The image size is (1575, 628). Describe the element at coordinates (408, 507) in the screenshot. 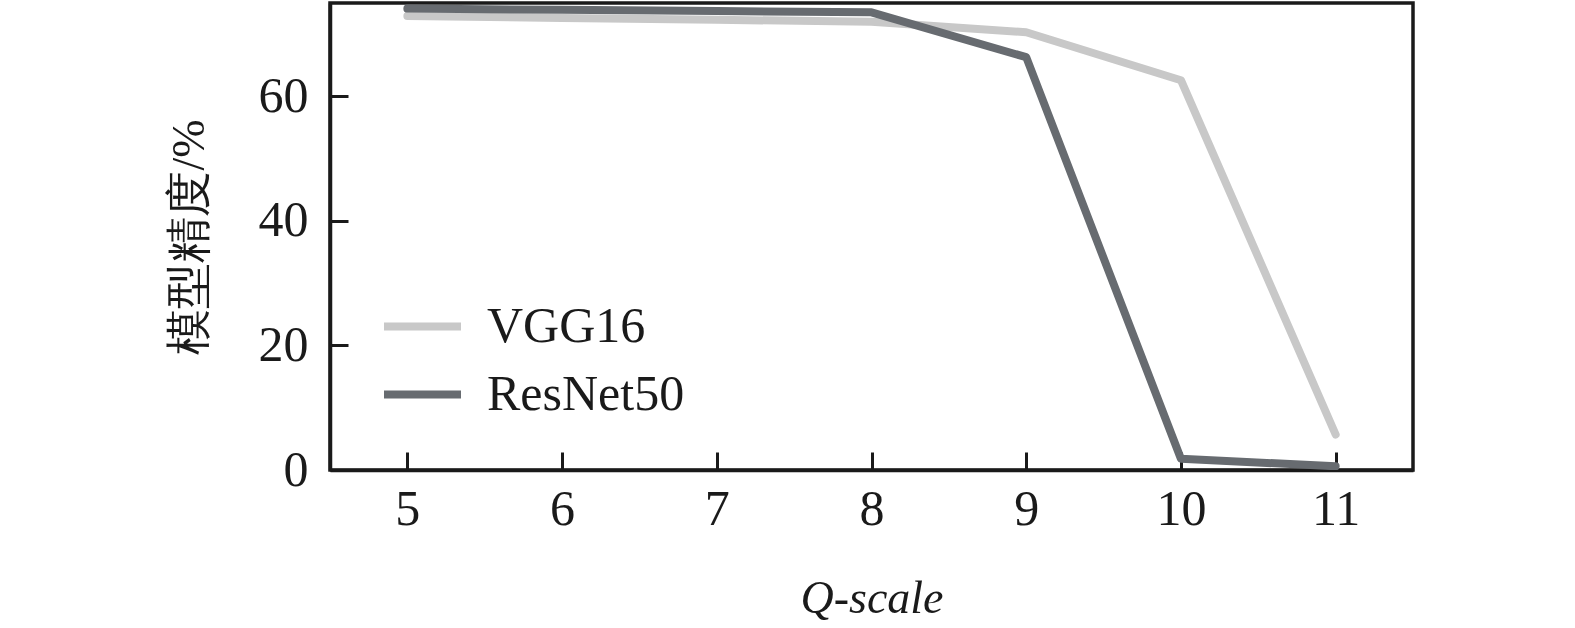

I see `x-tick-label: 5` at that location.